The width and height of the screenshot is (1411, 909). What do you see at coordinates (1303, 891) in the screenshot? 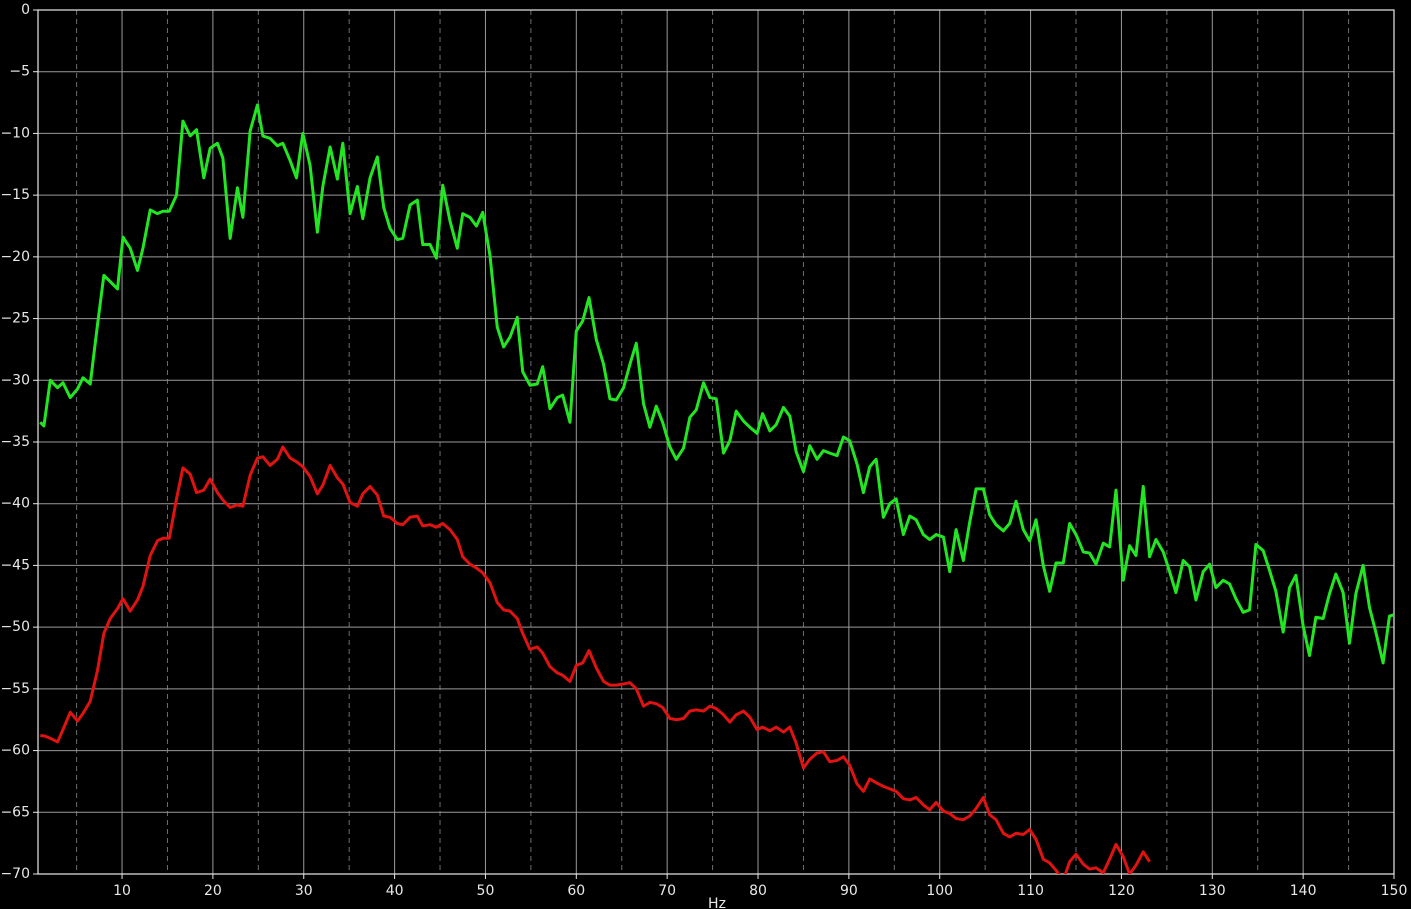
I see `x-tick-label: 140` at bounding box center [1303, 891].